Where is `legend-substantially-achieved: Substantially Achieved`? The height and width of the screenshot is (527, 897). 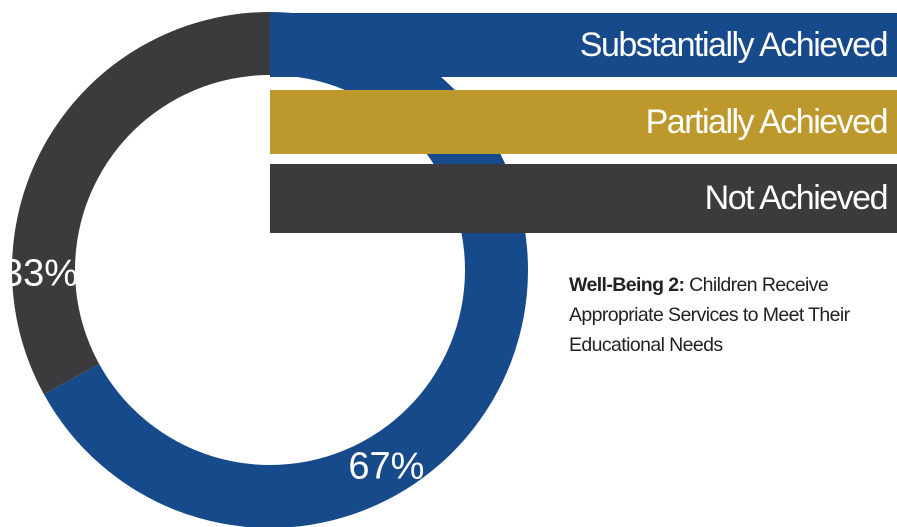 legend-substantially-achieved: Substantially Achieved is located at coordinates (583, 45).